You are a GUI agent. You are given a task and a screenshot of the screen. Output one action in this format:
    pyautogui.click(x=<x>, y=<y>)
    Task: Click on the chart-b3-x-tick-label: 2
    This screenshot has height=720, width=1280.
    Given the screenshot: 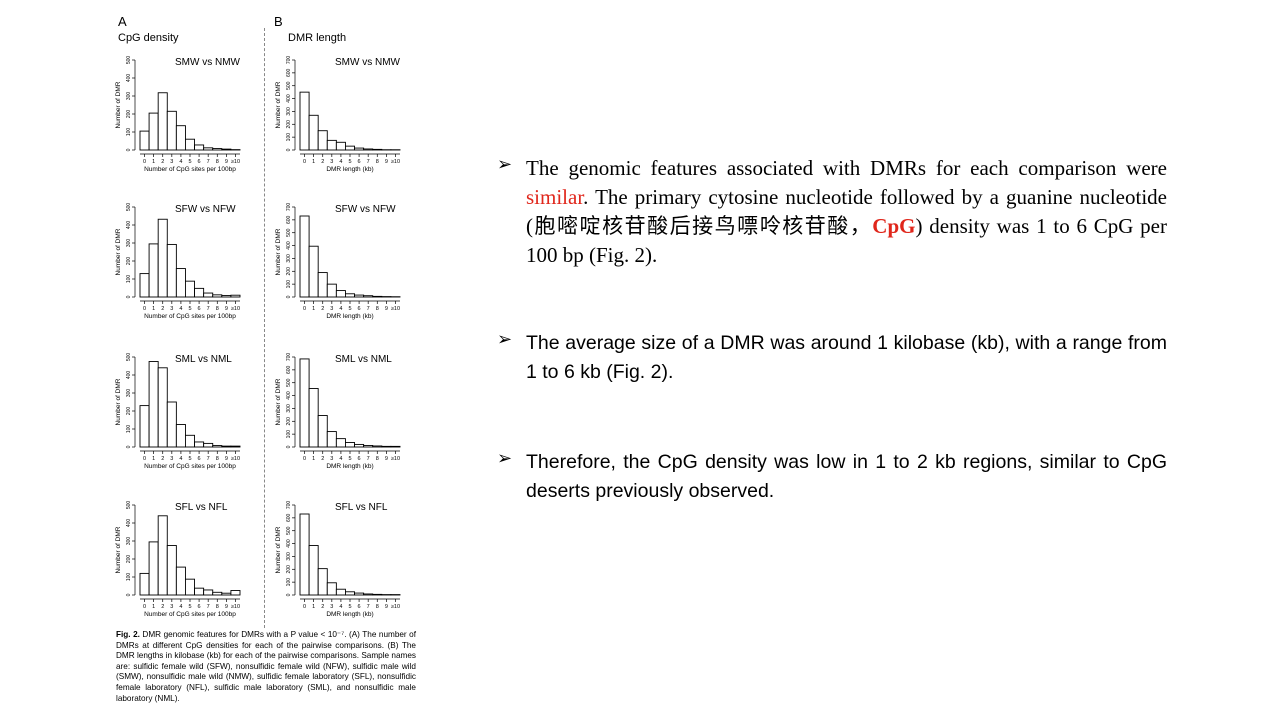 What is the action you would take?
    pyautogui.click(x=322, y=459)
    